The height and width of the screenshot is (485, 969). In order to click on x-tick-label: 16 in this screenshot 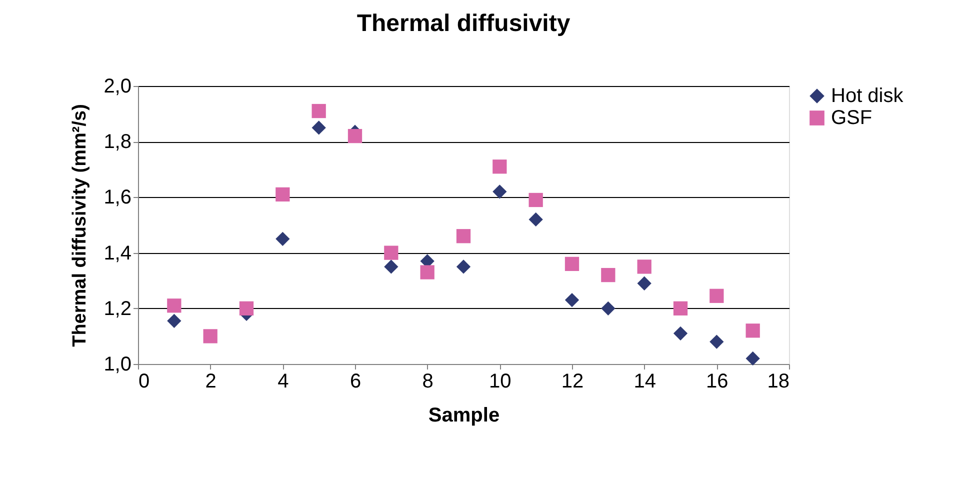, I will do `click(717, 381)`.